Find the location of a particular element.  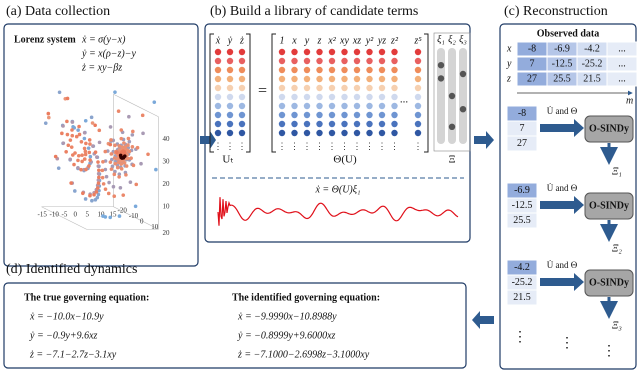

arrow is located at coordinates (208, 140).